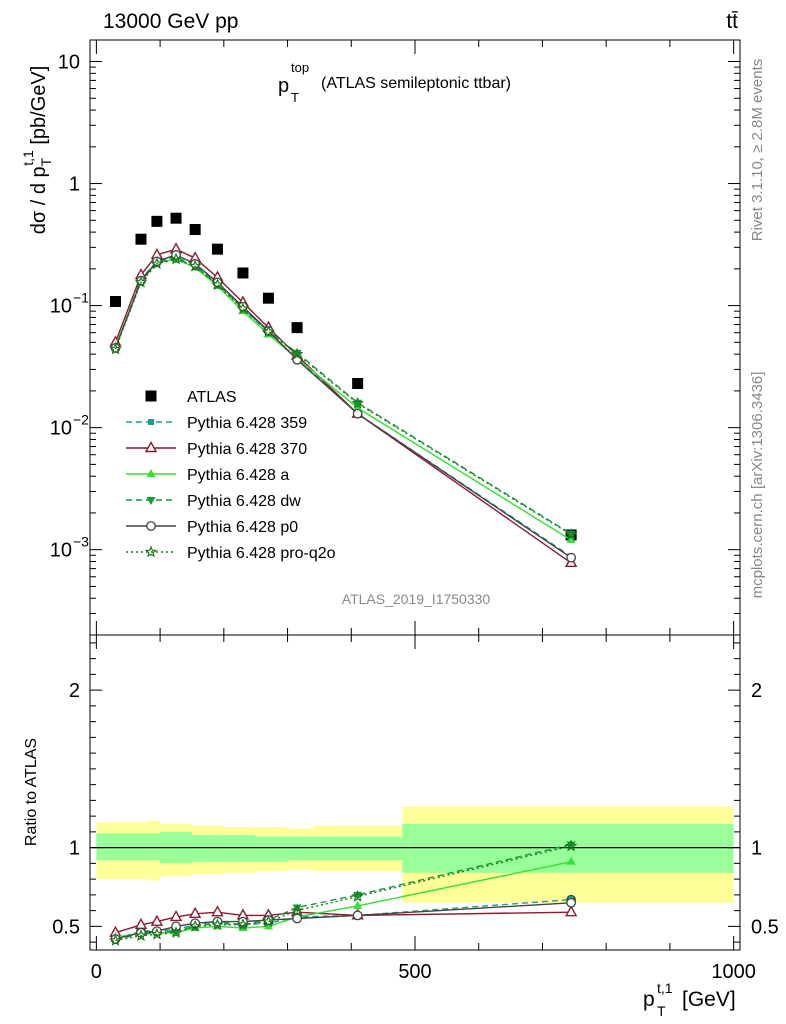 The image size is (786, 1024). I want to click on x-tick-label: 500, so click(414, 972).